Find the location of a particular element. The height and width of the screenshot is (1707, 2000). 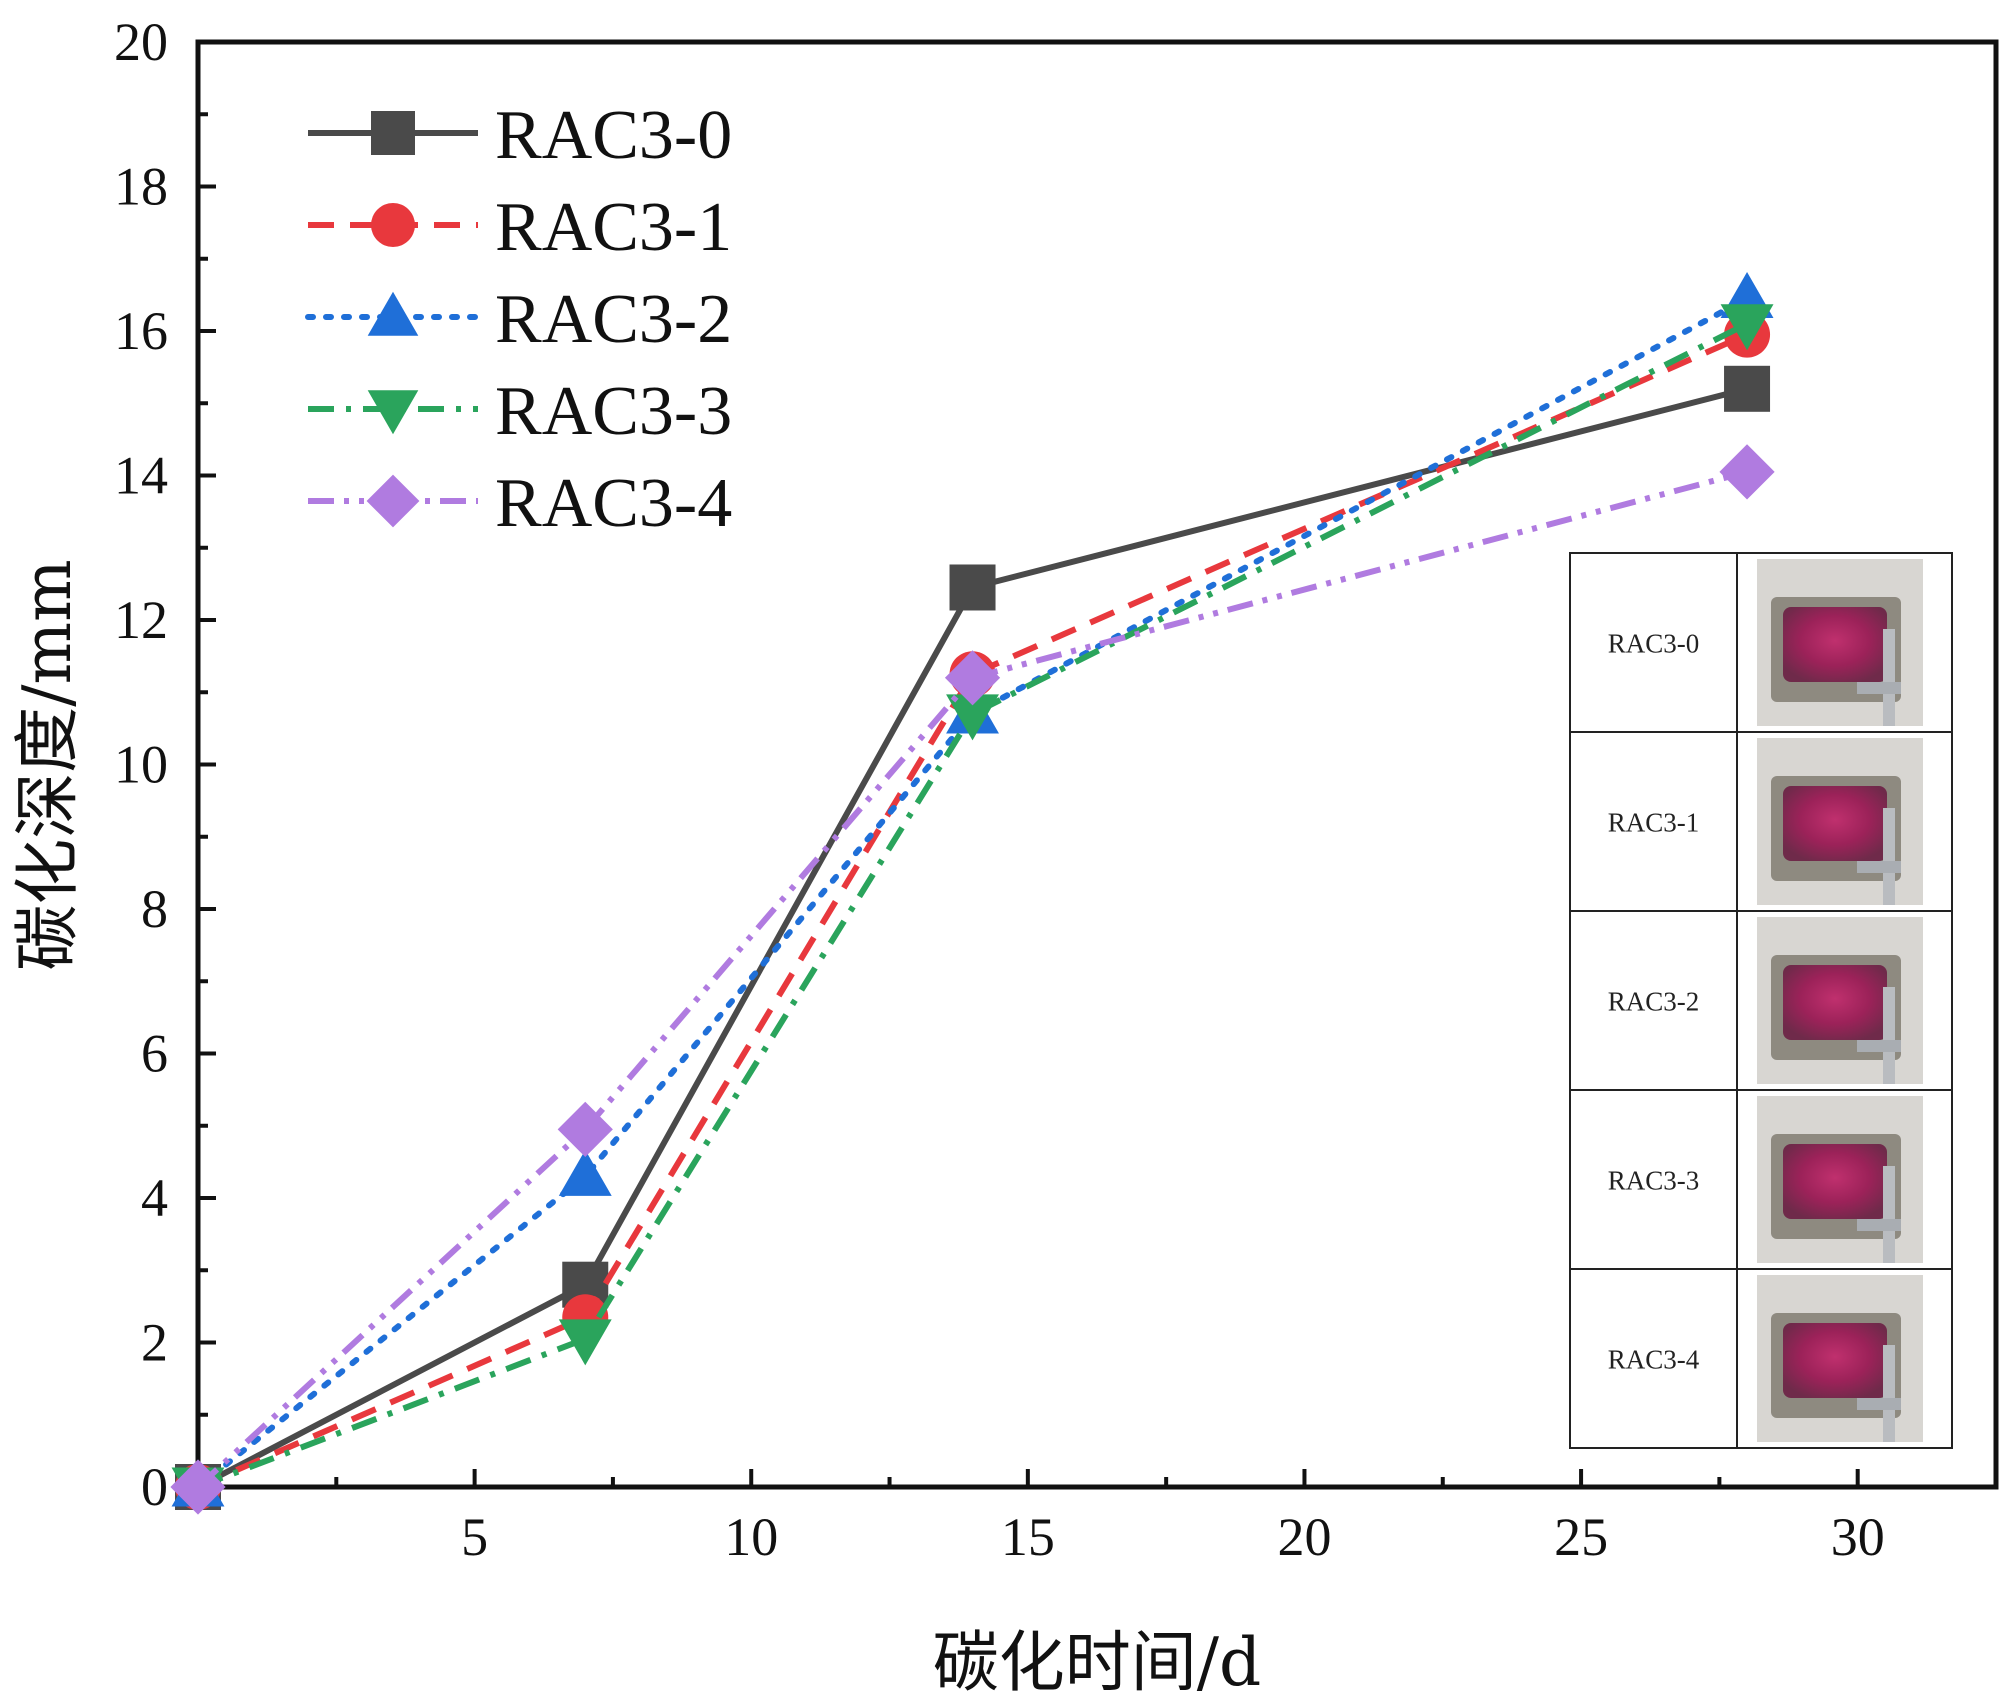

y-tick-label: 10 is located at coordinates (141, 765).